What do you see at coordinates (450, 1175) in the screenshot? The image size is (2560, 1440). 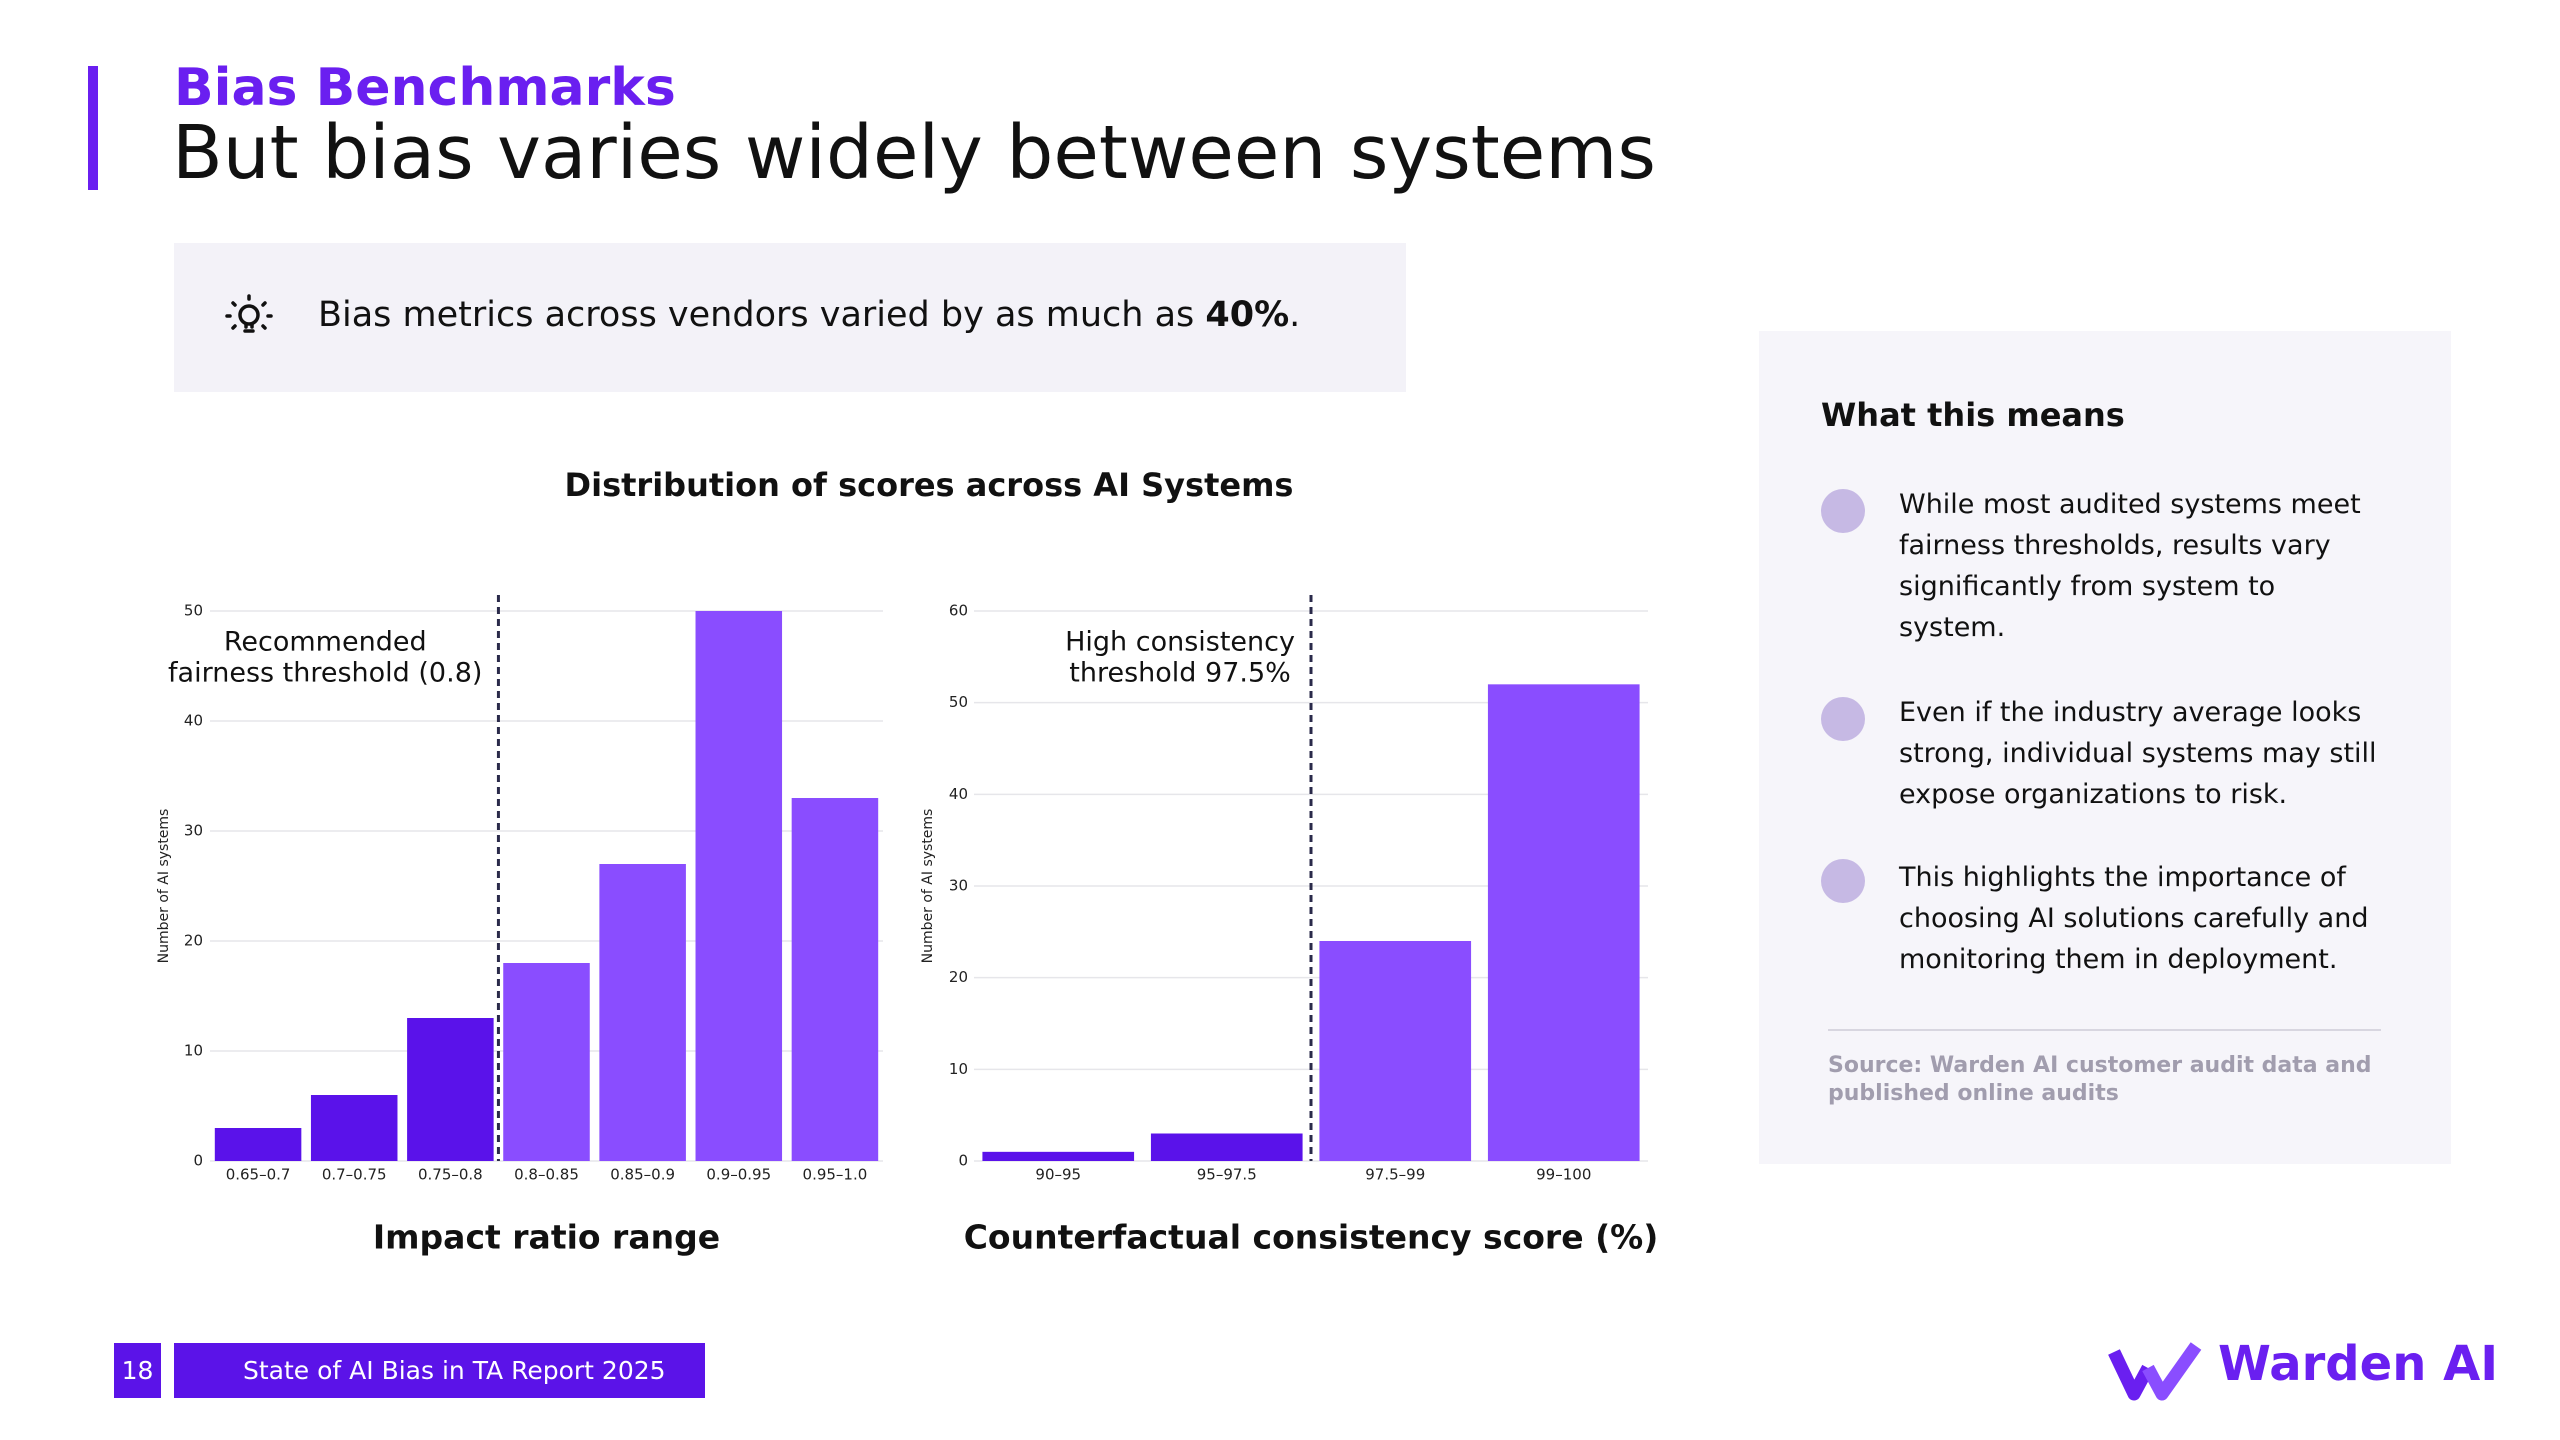 I see `x-tick-label: 0.75–0.8` at bounding box center [450, 1175].